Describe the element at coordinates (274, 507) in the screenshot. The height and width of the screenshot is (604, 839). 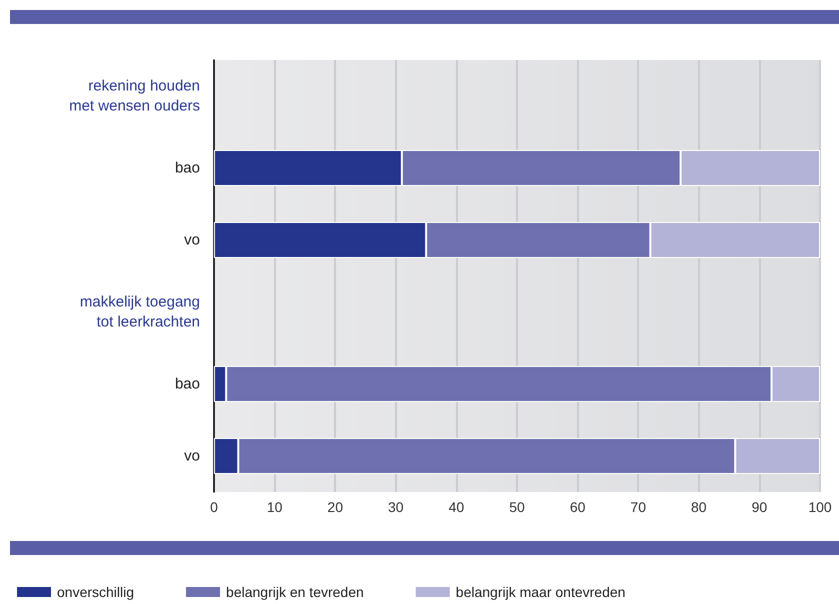
I see `x-tick-label: 10` at that location.